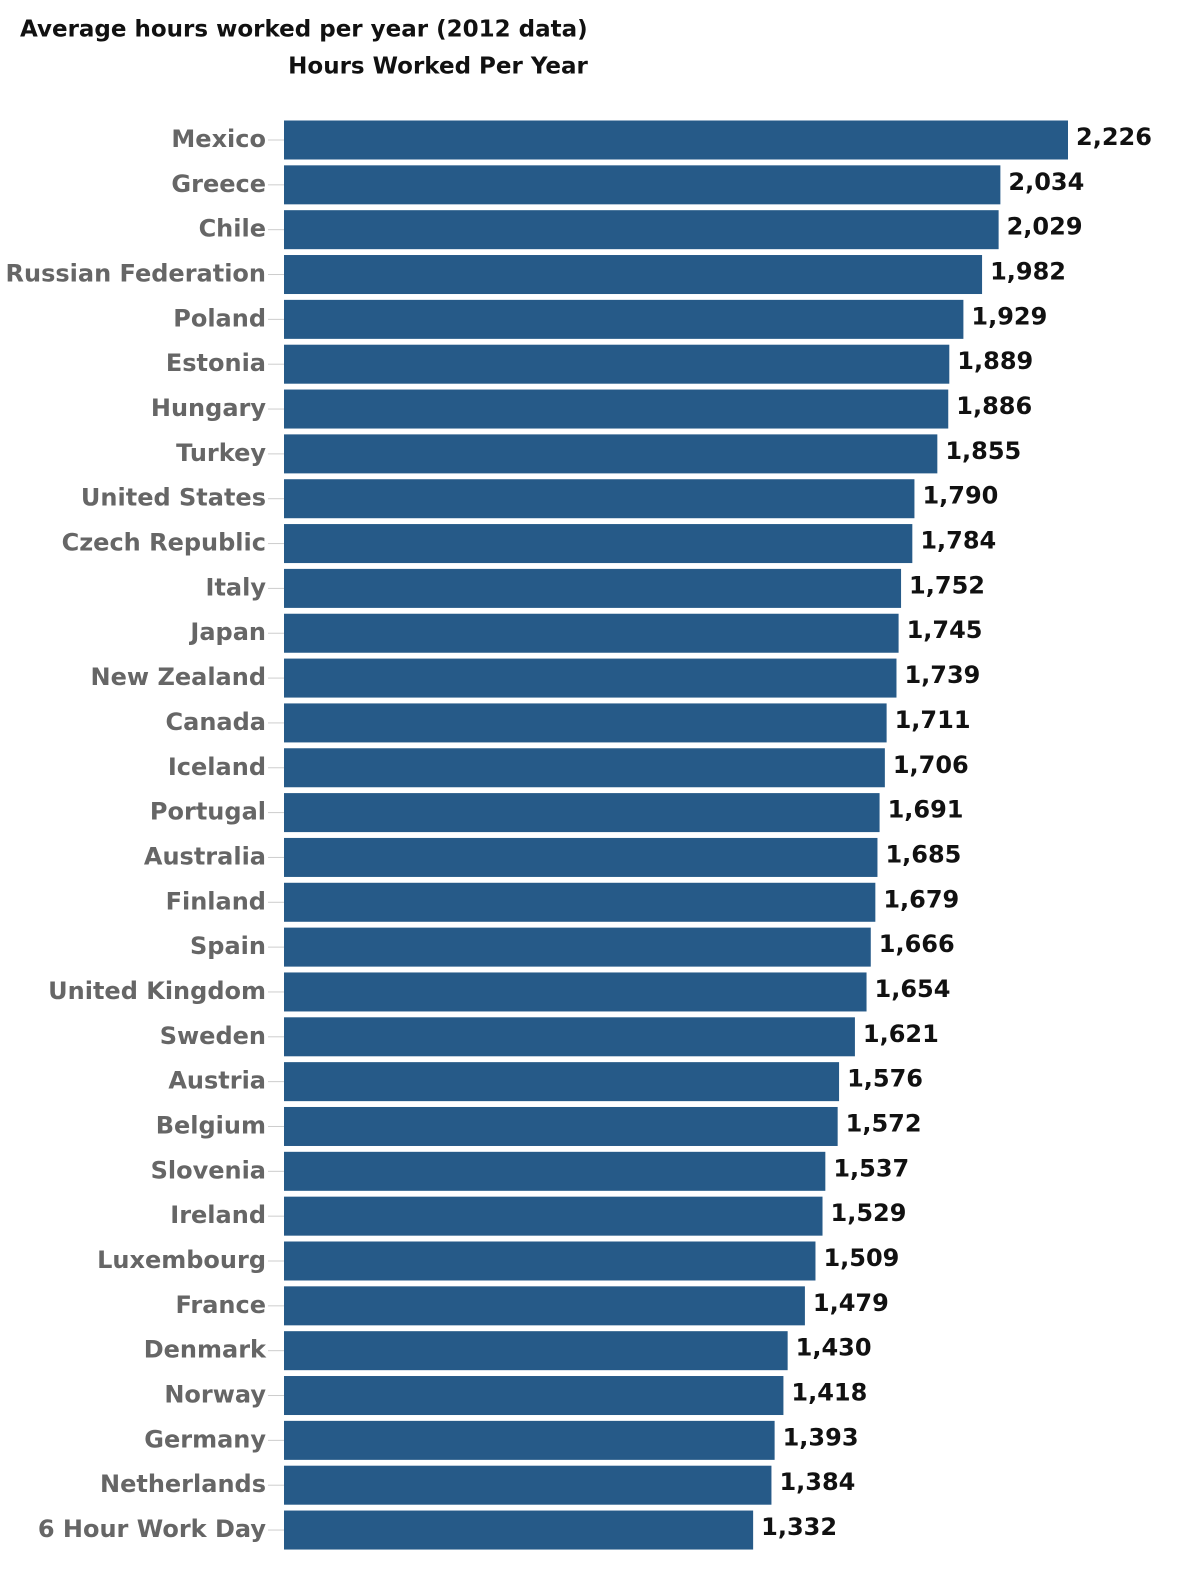 This screenshot has width=1196, height=1588. Describe the element at coordinates (205, 856) in the screenshot. I see `category-label: Australia` at that location.